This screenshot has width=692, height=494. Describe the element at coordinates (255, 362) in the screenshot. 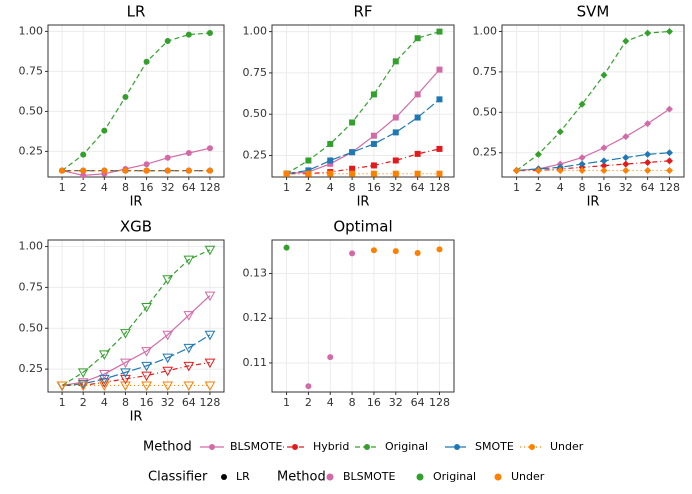

I see `y-tick-label: 0.11` at that location.